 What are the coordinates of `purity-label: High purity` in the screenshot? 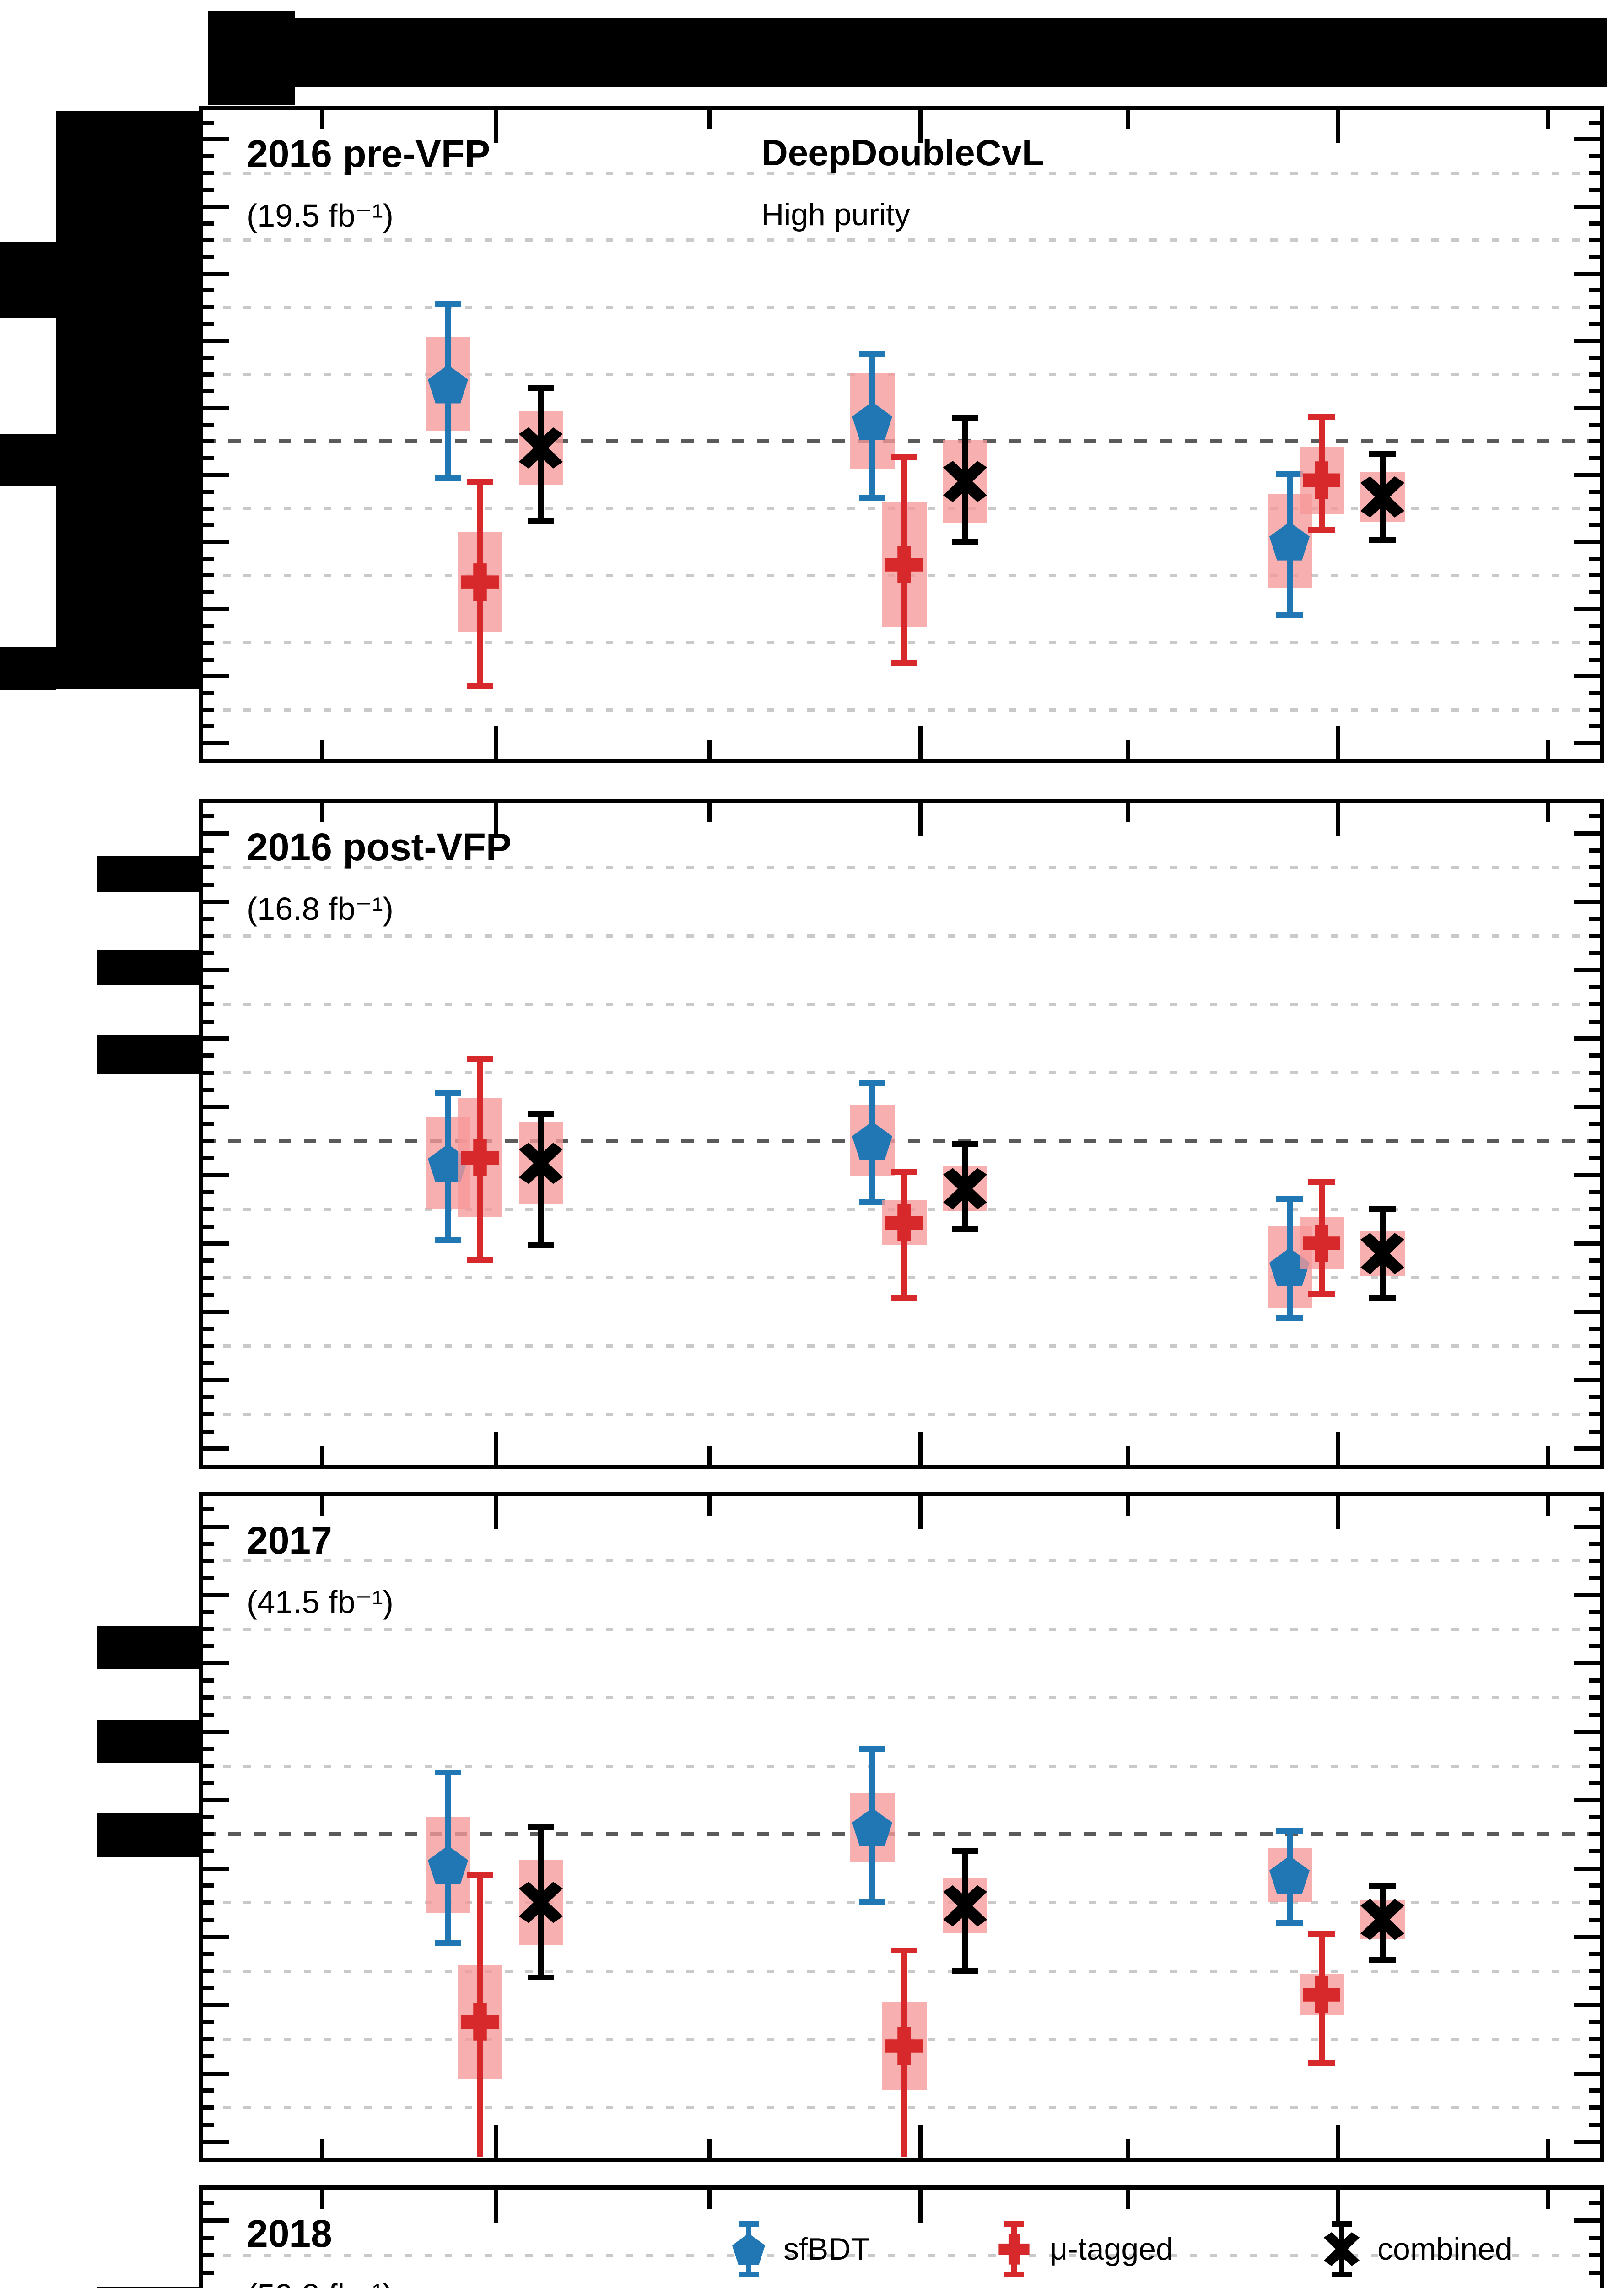 It's located at (836, 214).